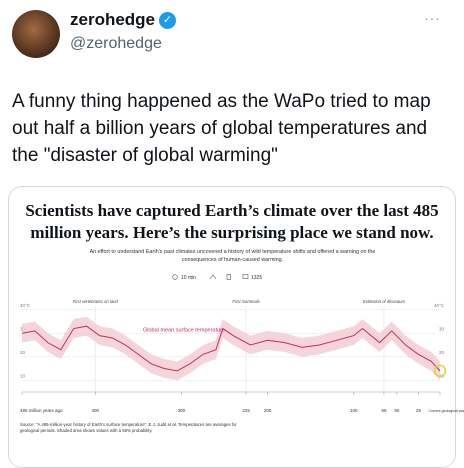 The image size is (464, 468). Describe the element at coordinates (188, 278) in the screenshot. I see `read-time: 10 min` at that location.